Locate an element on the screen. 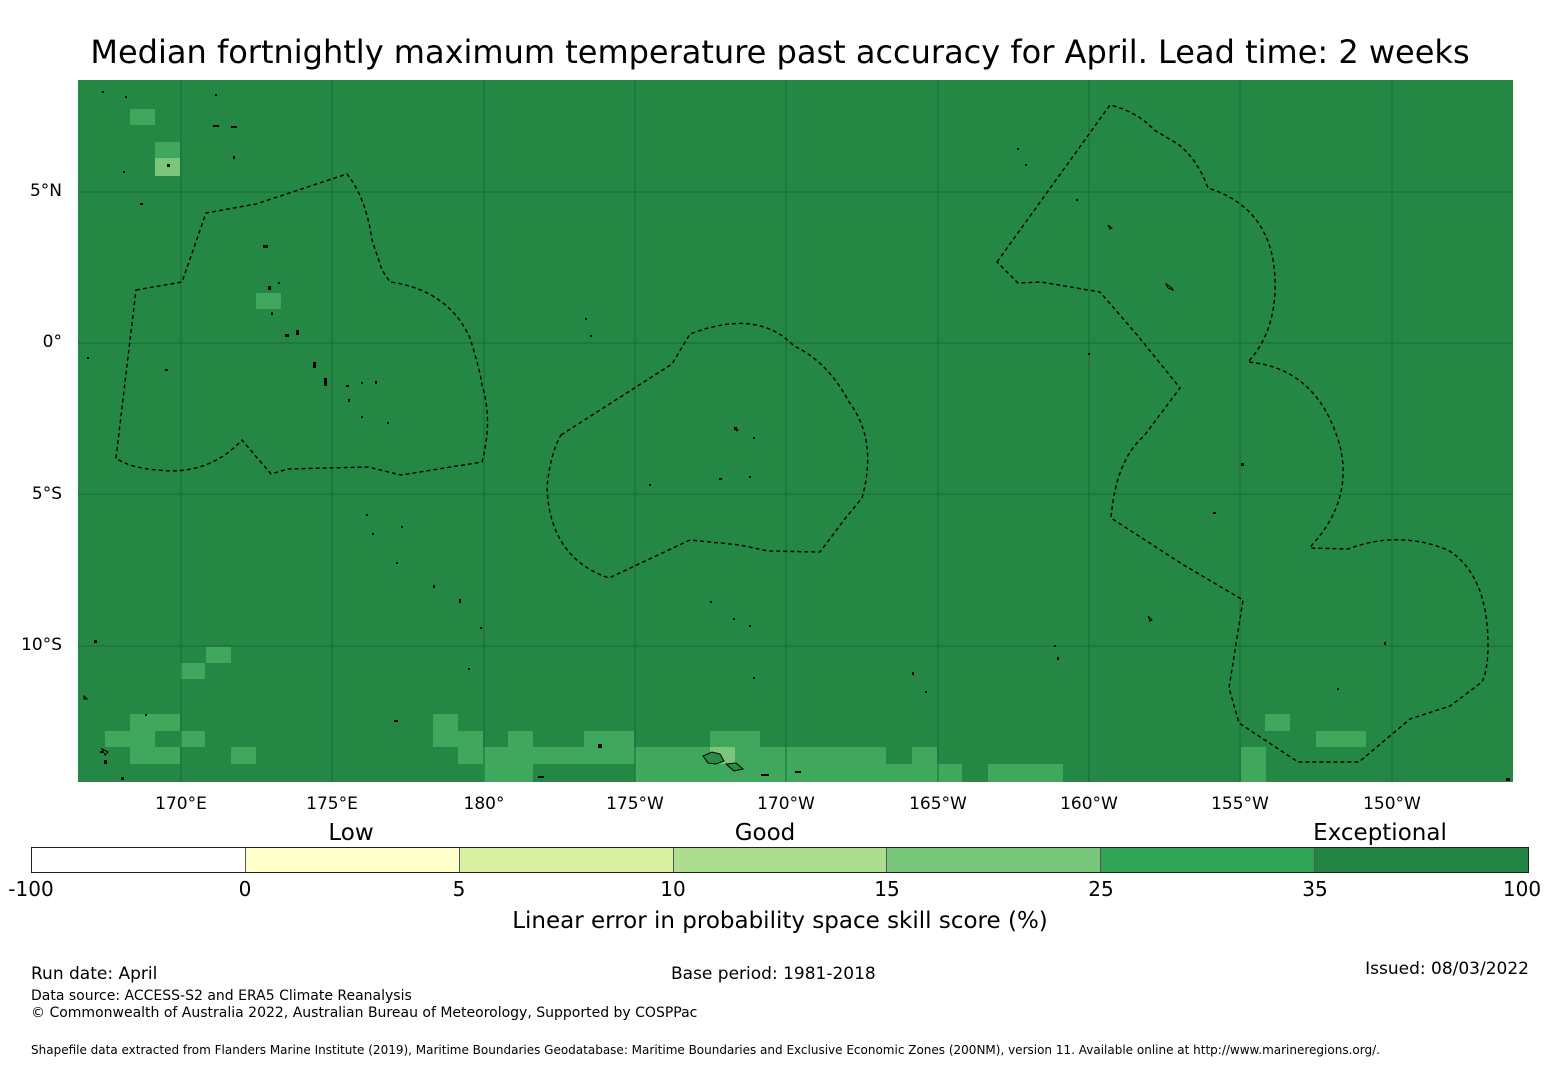 The height and width of the screenshot is (1065, 1560). base-period: Base period: 1981-2018 is located at coordinates (773, 974).